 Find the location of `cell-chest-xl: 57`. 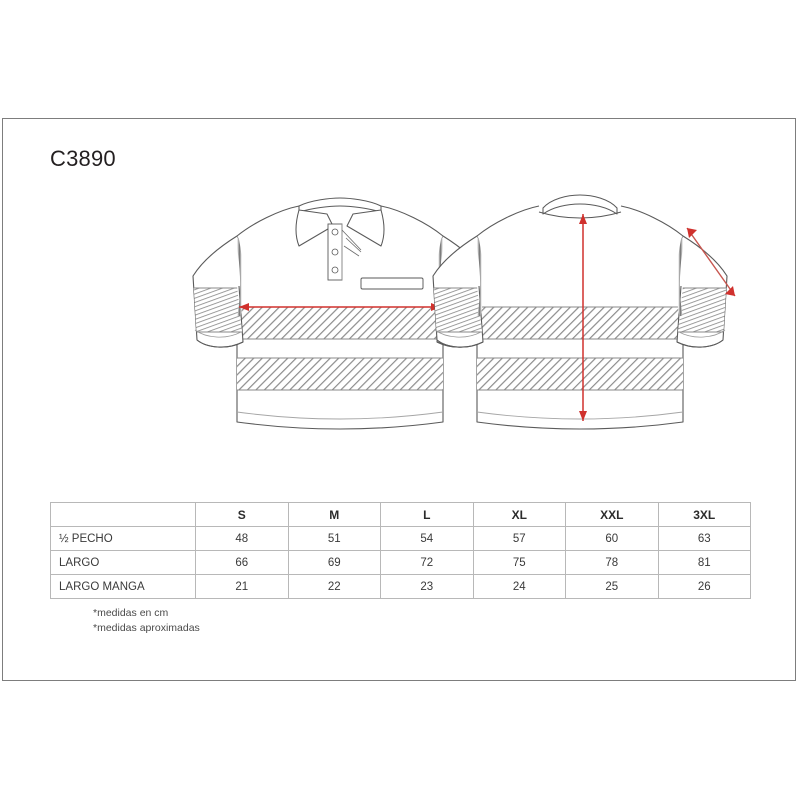

cell-chest-xl: 57 is located at coordinates (519, 538).